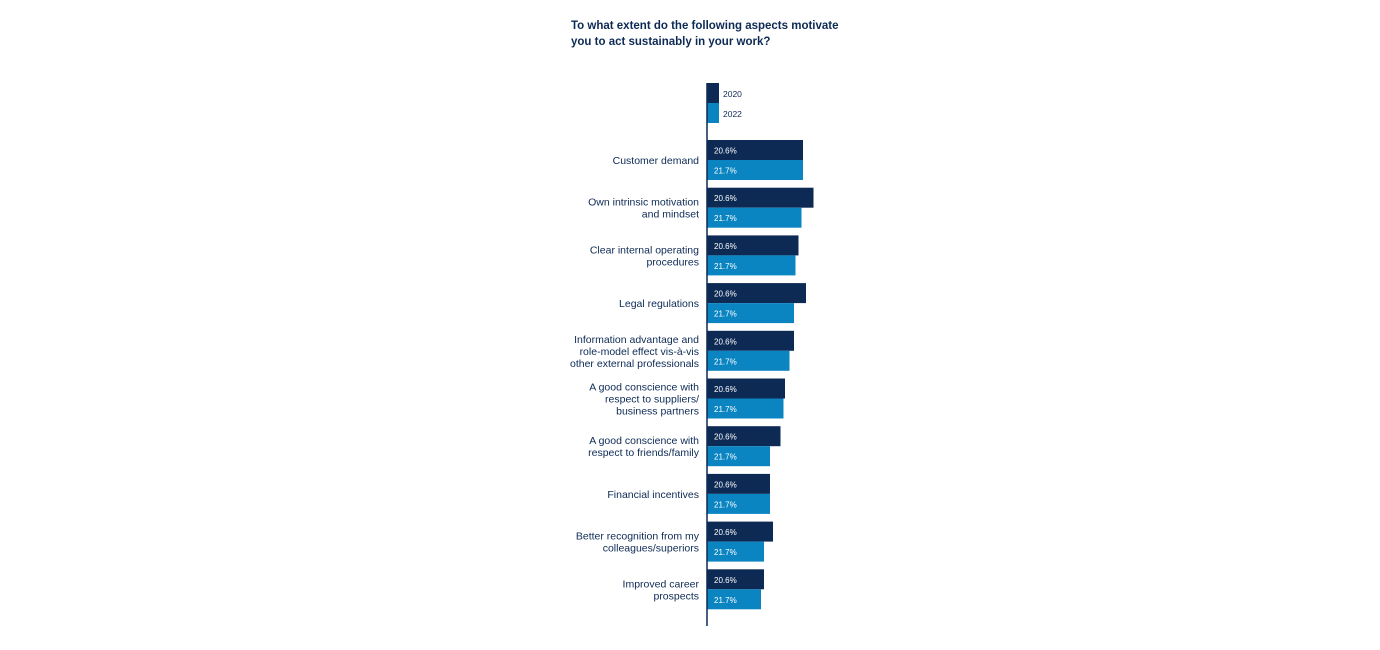 Image resolution: width=1380 pixels, height=650 pixels. Describe the element at coordinates (725, 437) in the screenshot. I see `data-label-2020-6: 20.6%` at that location.